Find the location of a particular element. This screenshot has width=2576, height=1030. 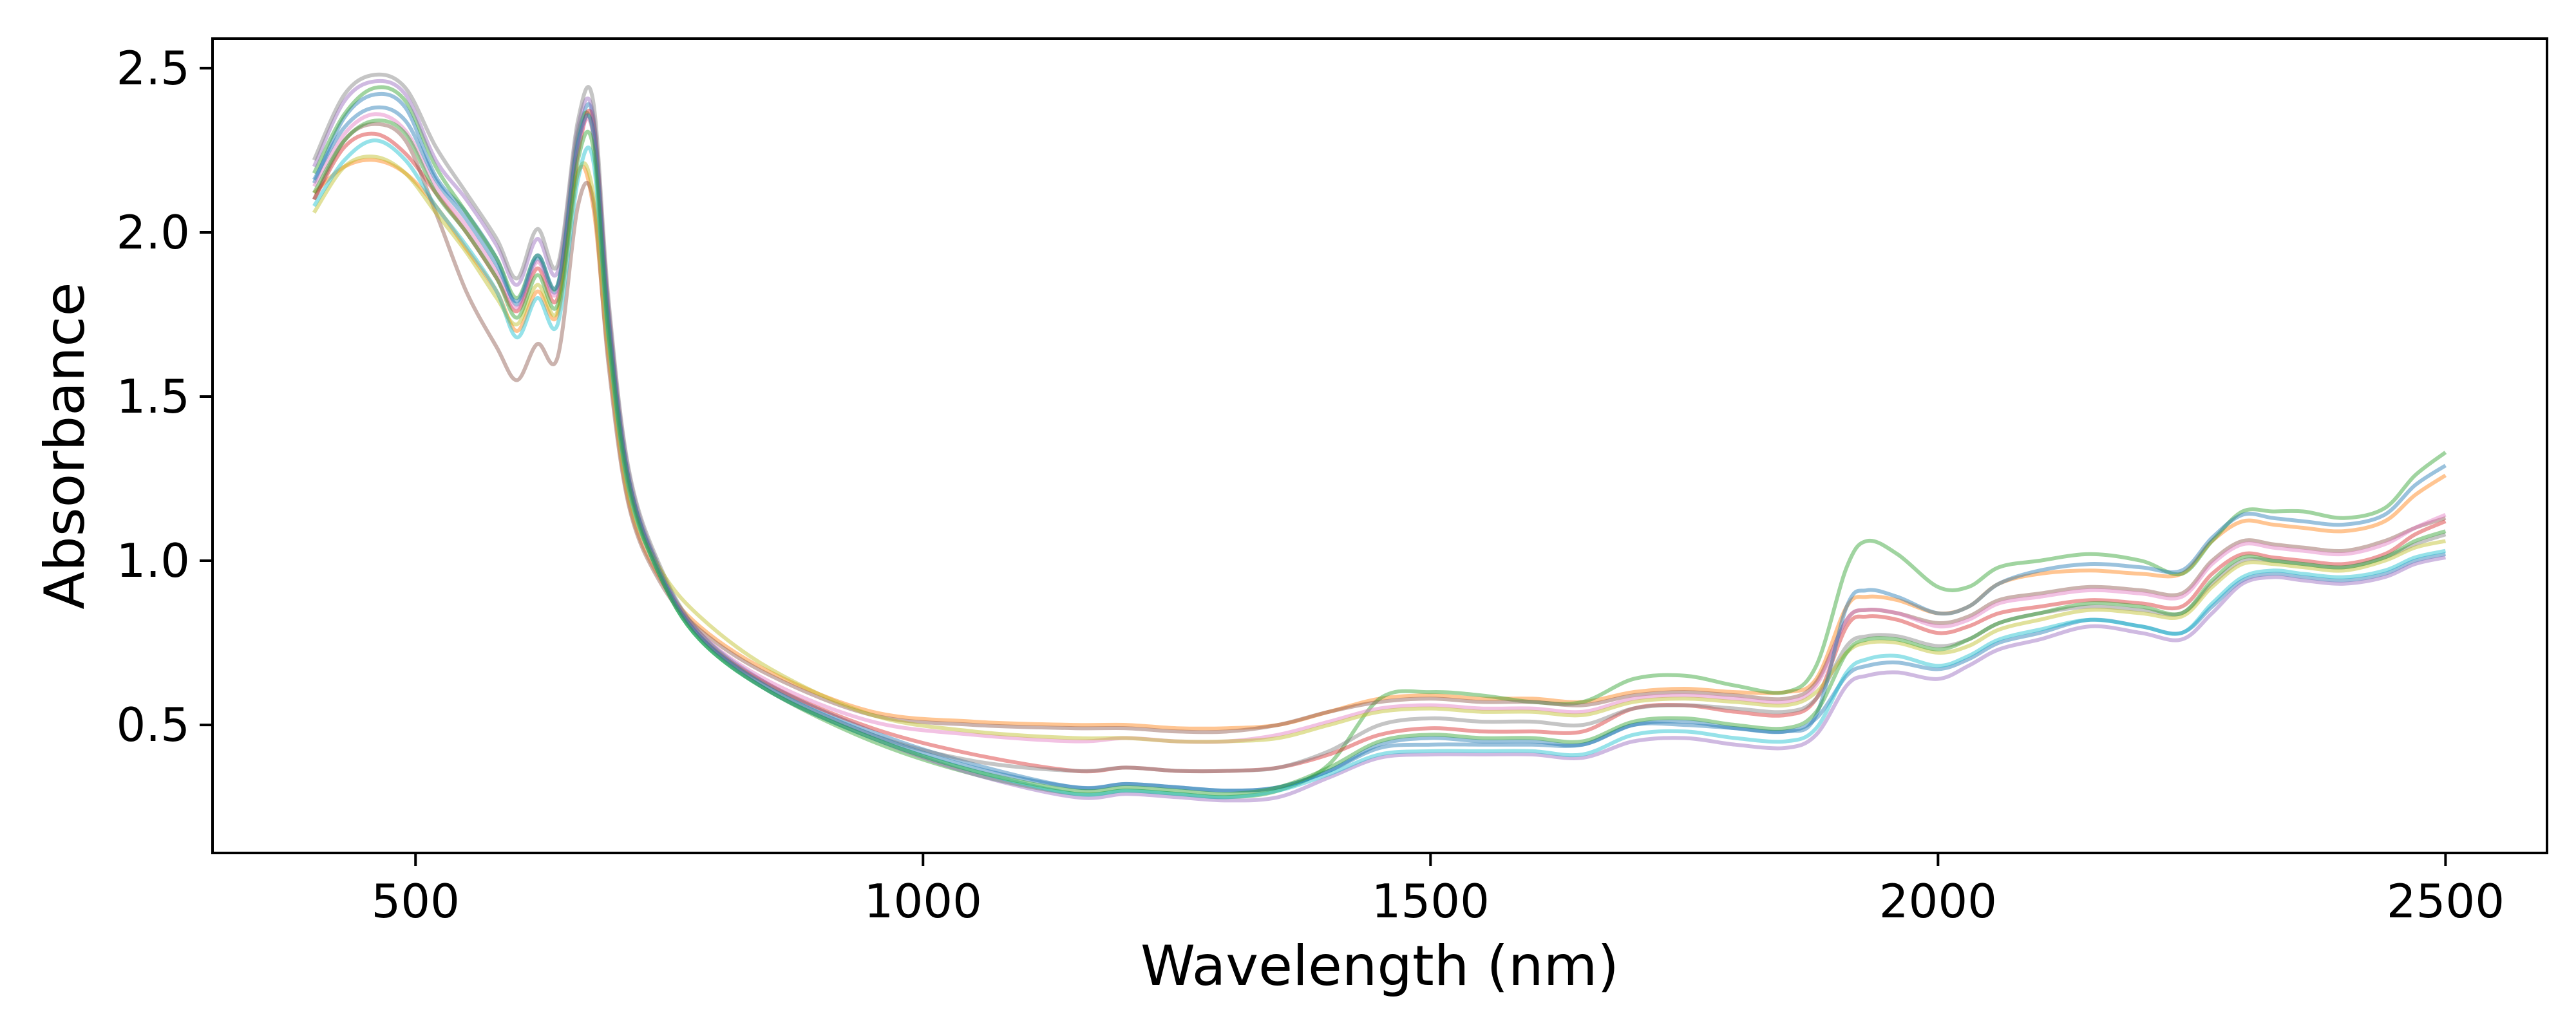

y-axis-ticks: 0.5 1.0 1.5 2.0 2.5 is located at coordinates (164, 397).